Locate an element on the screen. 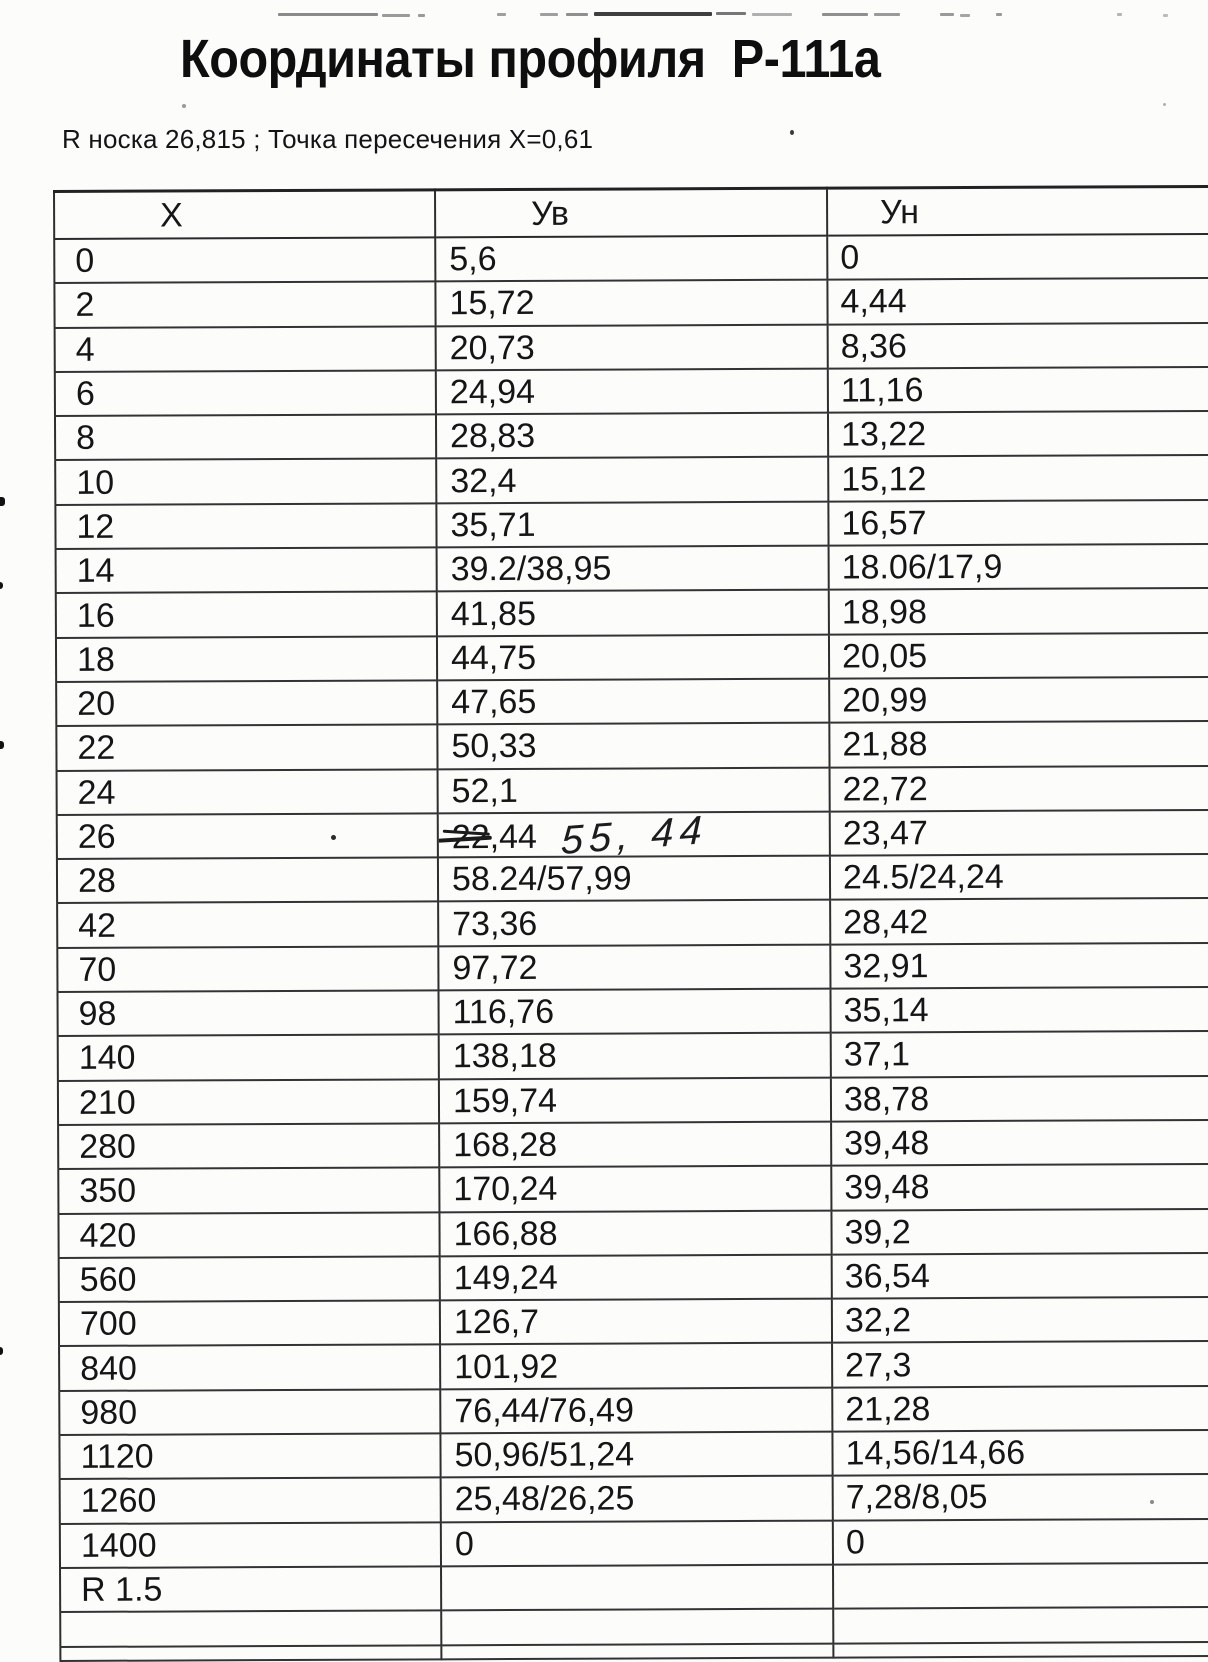 The image size is (1208, 1662). cell-yv: 73,36 is located at coordinates (634, 923).